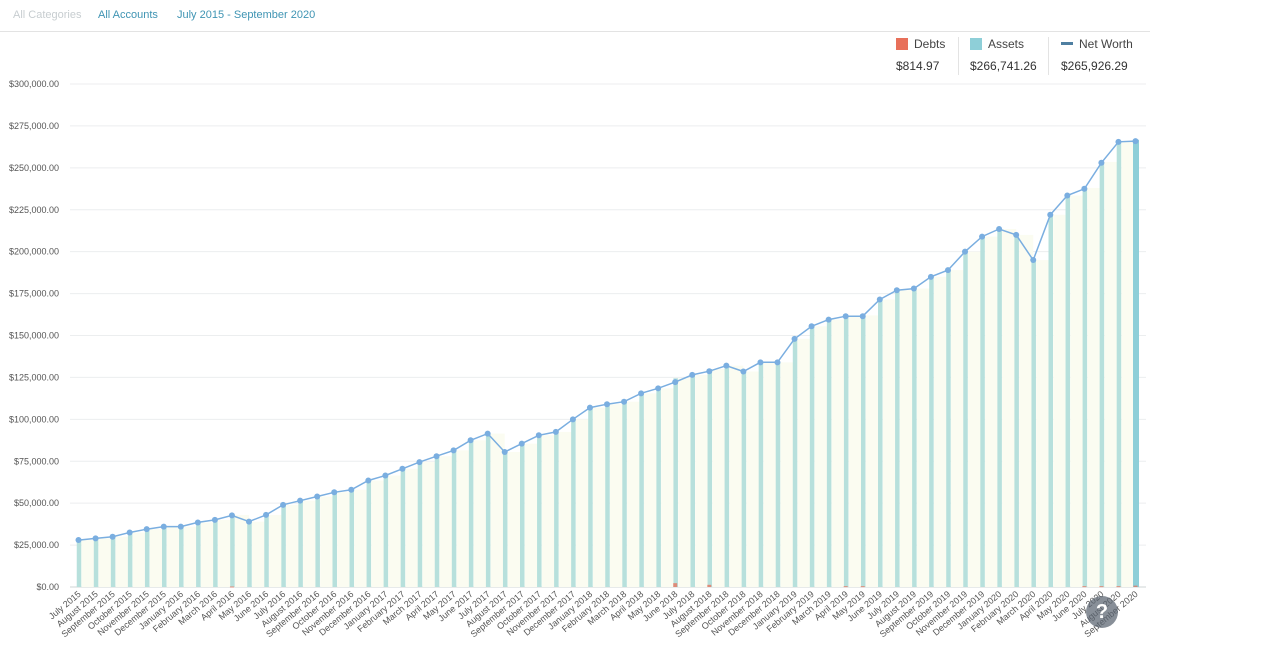  Describe the element at coordinates (1003, 66) in the screenshot. I see `legend-assets-value: $266,741.26` at that location.